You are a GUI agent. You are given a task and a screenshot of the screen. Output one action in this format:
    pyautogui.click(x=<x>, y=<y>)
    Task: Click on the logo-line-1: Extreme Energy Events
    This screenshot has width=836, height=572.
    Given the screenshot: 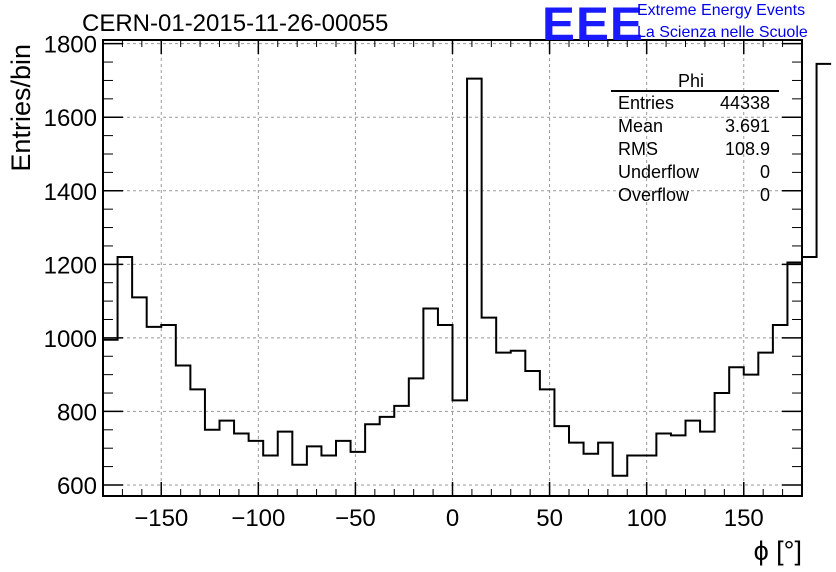 What is the action you would take?
    pyautogui.click(x=721, y=10)
    